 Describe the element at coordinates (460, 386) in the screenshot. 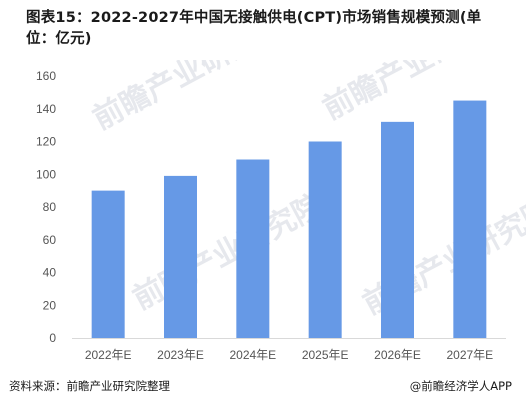

I see `brand-credit: @前瞻经济学人APP` at that location.